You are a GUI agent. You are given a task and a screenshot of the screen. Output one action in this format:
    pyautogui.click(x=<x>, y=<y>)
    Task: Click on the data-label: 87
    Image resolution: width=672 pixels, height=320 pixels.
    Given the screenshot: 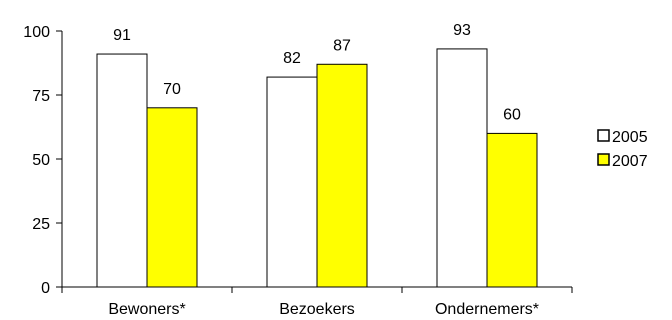 What is the action you would take?
    pyautogui.click(x=342, y=45)
    